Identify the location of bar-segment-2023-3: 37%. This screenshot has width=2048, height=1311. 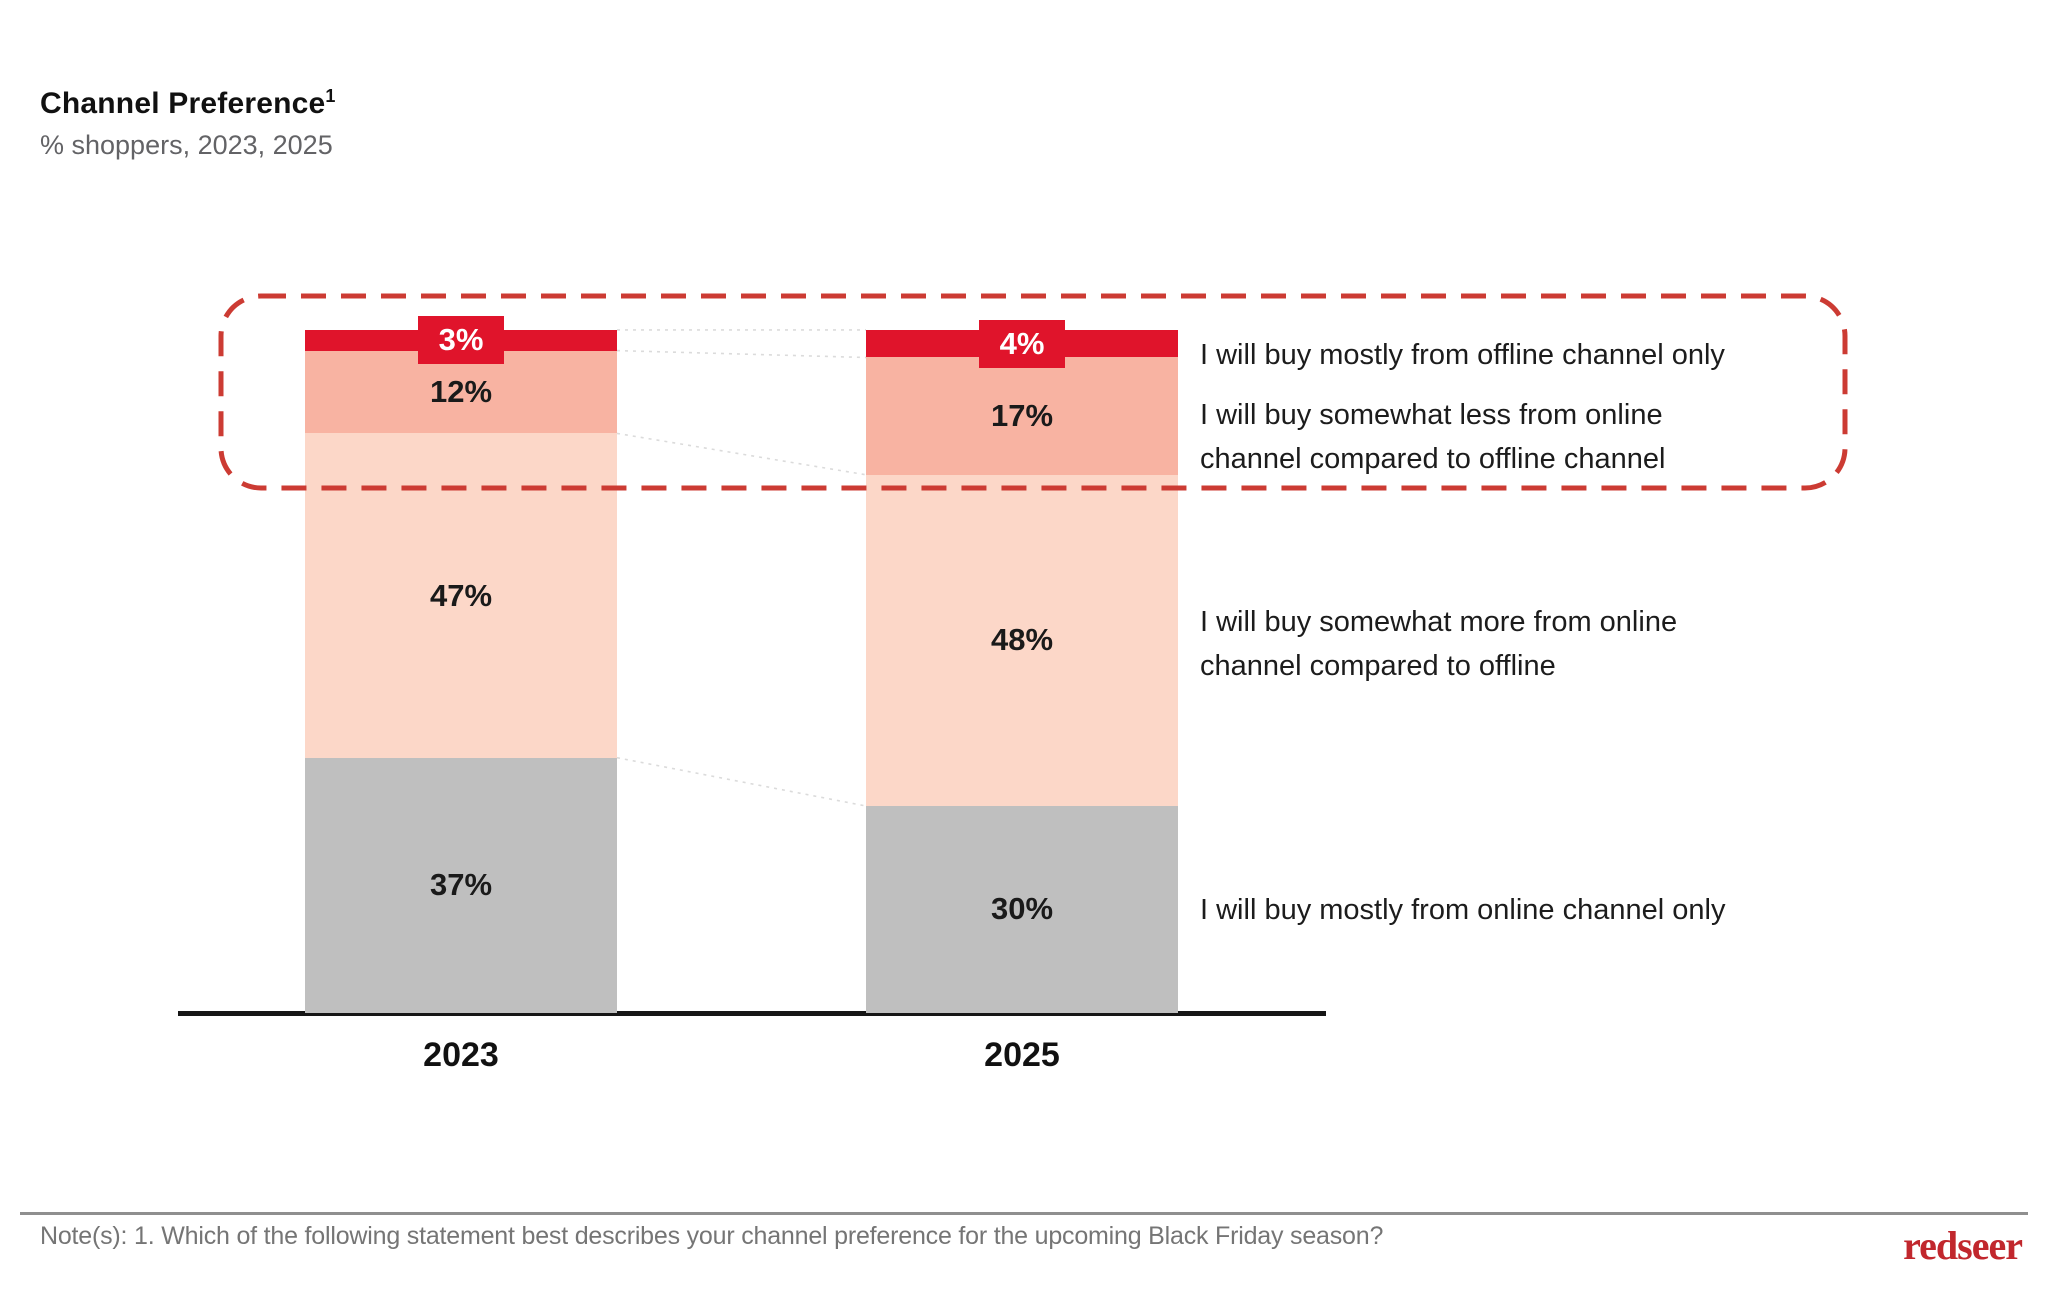
(461, 885).